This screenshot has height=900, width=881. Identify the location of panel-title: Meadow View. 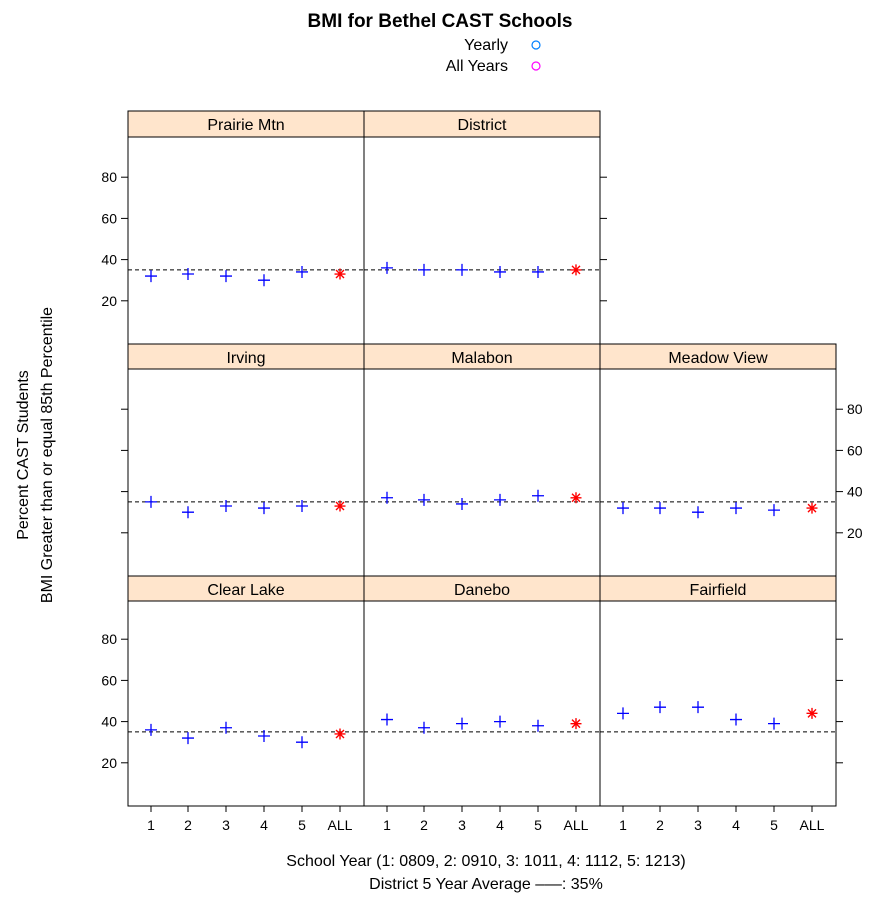
(718, 358).